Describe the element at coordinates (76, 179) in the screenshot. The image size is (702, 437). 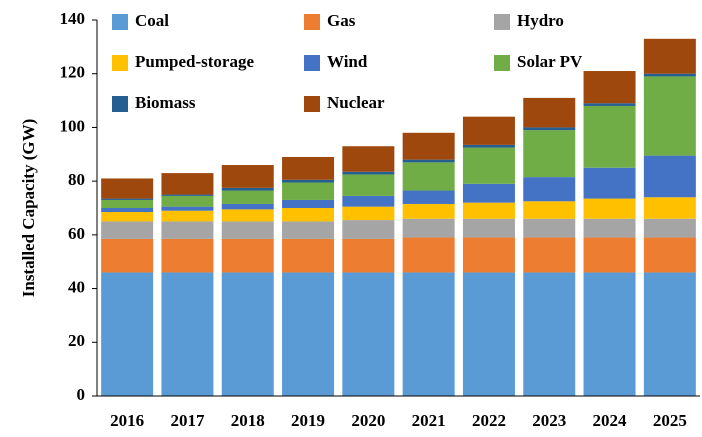
I see `y-tick-label: 80` at that location.